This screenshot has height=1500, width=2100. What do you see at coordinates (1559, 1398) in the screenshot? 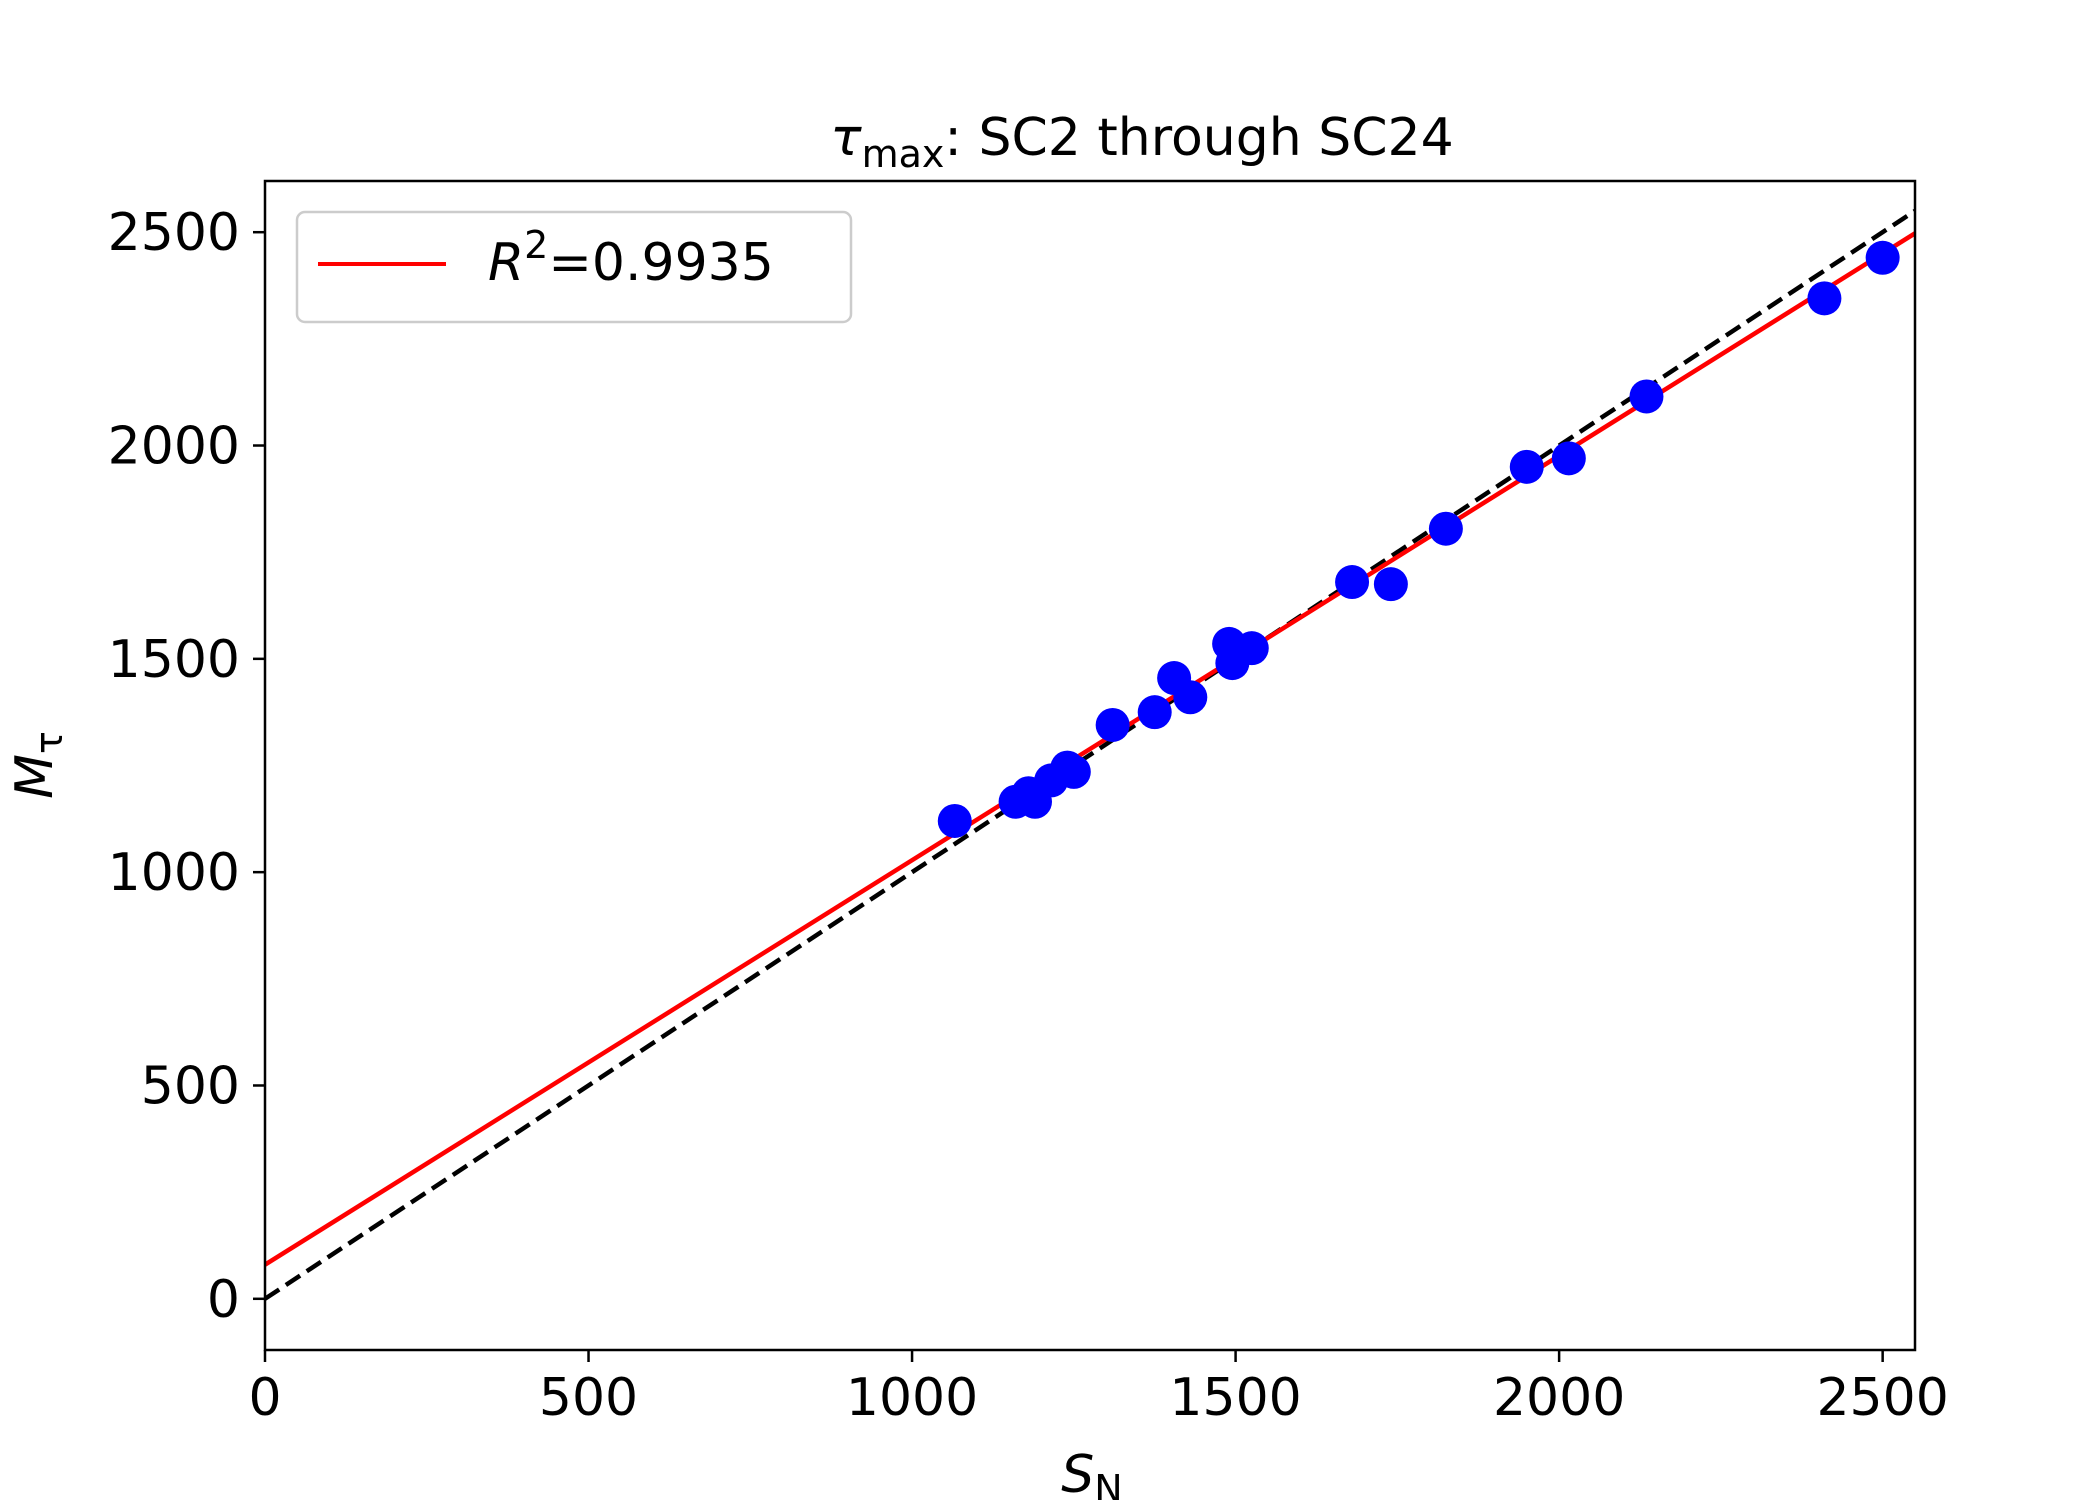
I see `x-tick-label: 2000` at bounding box center [1559, 1398].